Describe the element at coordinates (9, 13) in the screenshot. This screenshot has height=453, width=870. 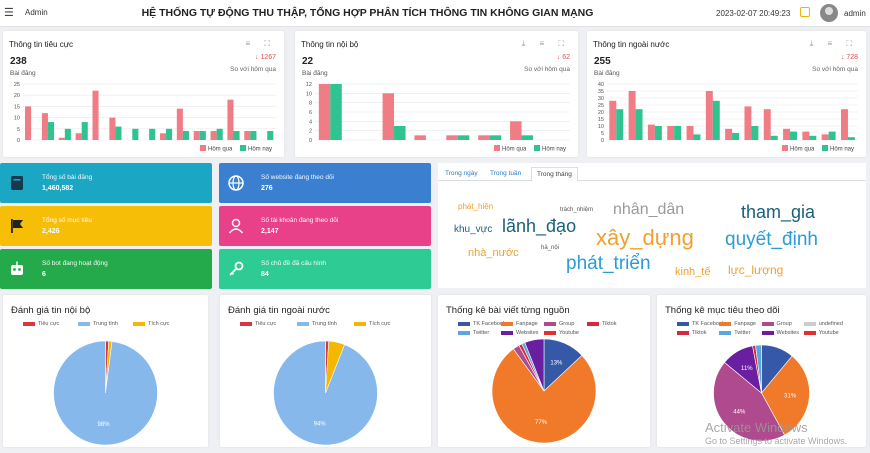
I see `menu-icon: ☰` at that location.